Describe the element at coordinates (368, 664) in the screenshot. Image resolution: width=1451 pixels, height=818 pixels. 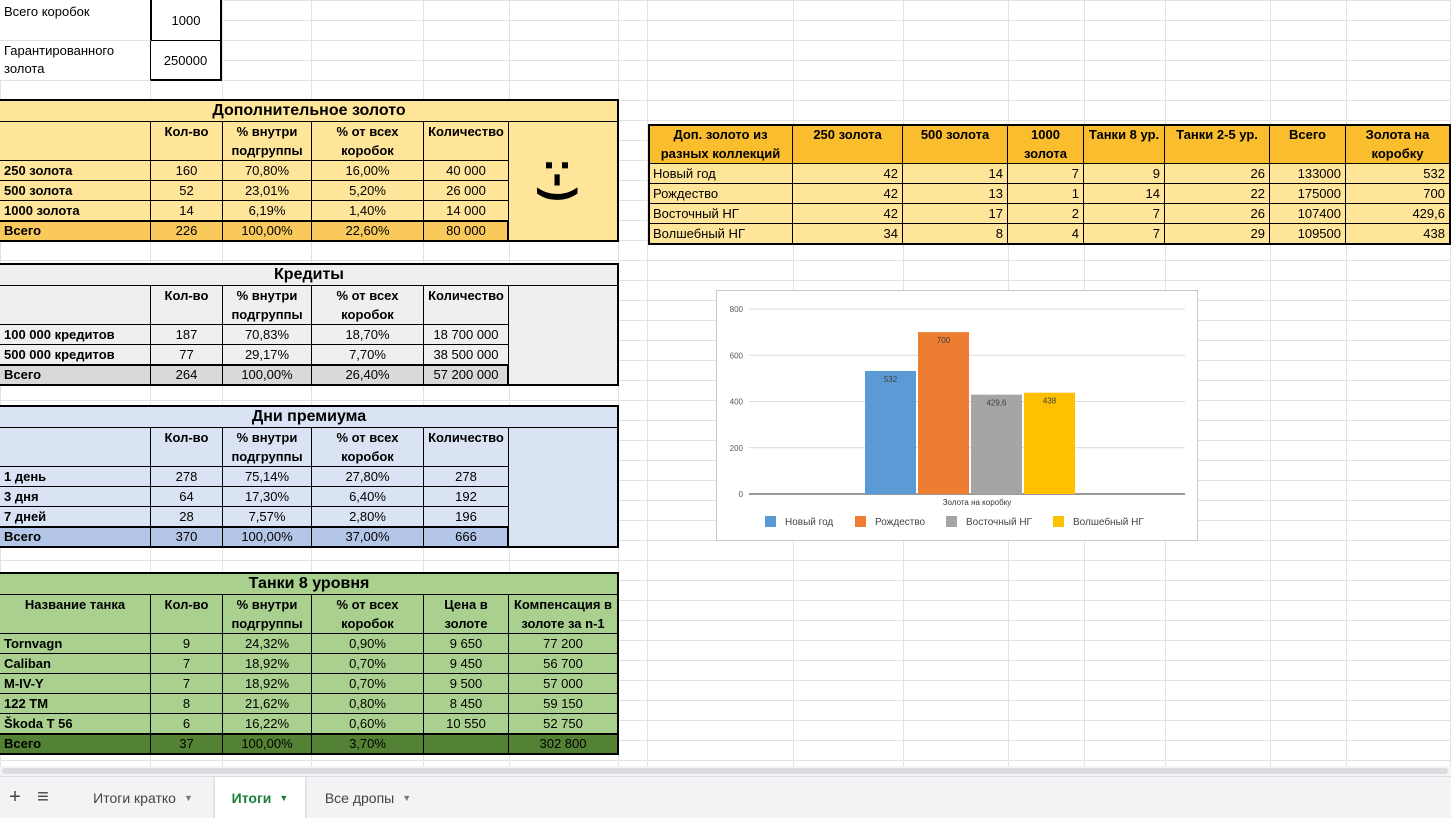
I see `tanks-row-1-pct_all: 0,70%` at that location.